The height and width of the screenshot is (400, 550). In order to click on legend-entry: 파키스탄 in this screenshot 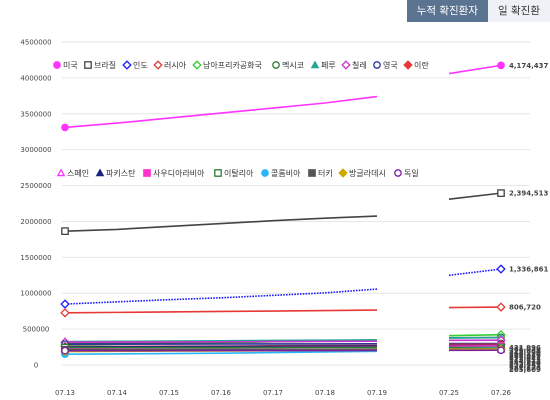, I will do `click(121, 173)`.